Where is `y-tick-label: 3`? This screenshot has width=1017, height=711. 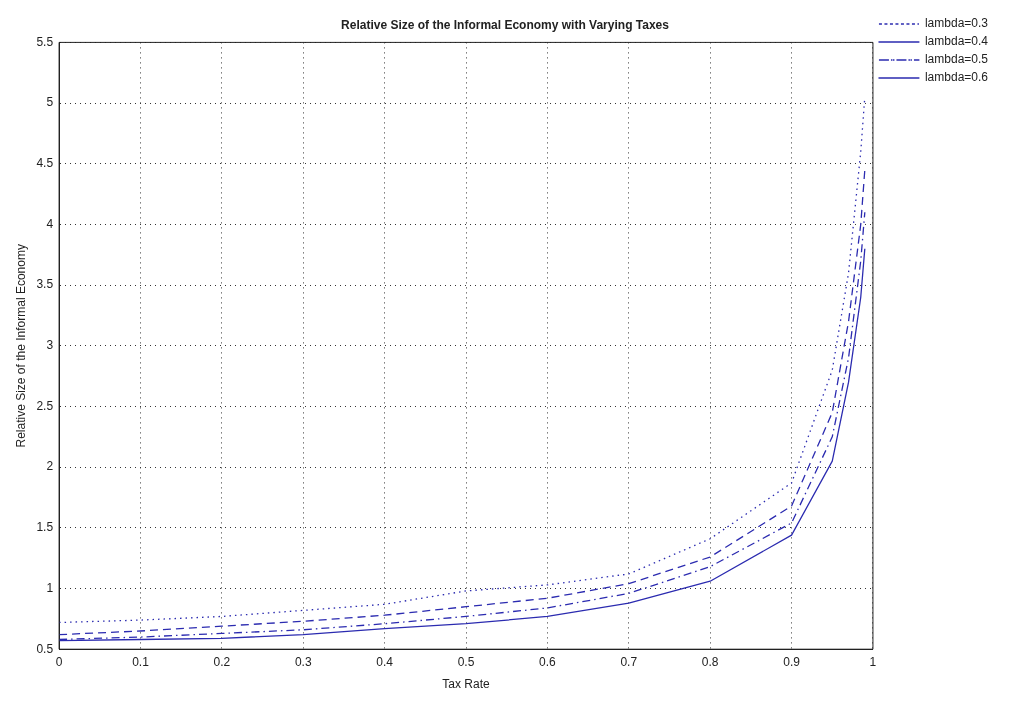 y-tick-label: 3 is located at coordinates (50, 345).